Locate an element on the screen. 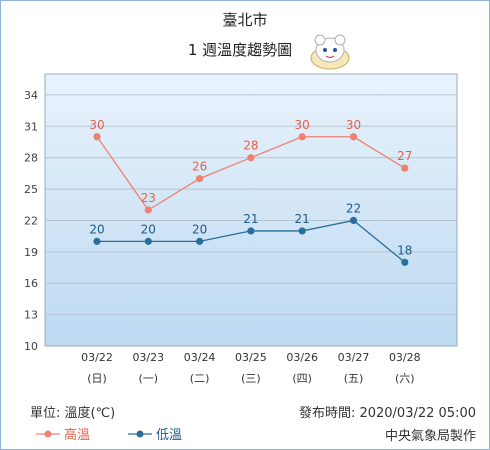 This screenshot has height=450, width=490. y-tick-label: 13 is located at coordinates (31, 315).